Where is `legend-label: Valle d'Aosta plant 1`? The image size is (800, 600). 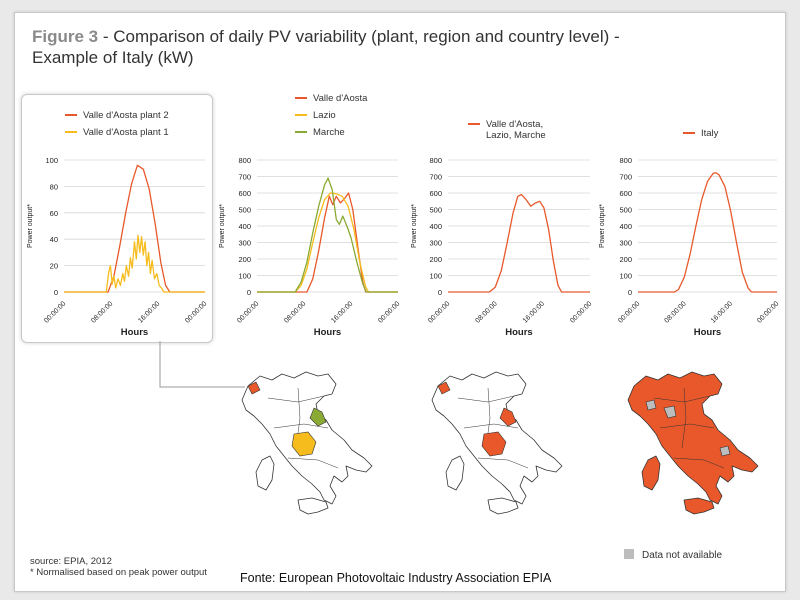 legend-label: Valle d'Aosta plant 1 is located at coordinates (126, 132).